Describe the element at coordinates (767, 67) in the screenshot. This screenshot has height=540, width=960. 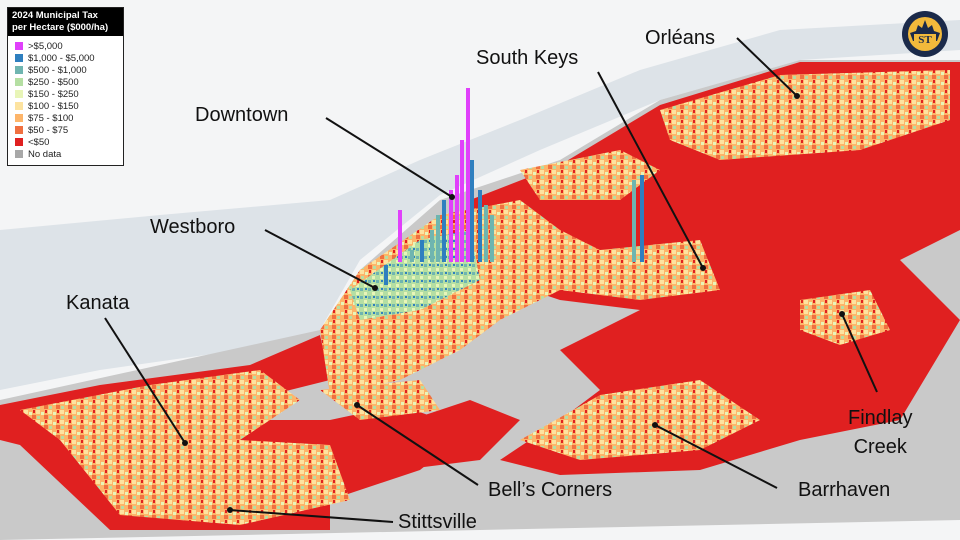
I see `leader-orleans` at that location.